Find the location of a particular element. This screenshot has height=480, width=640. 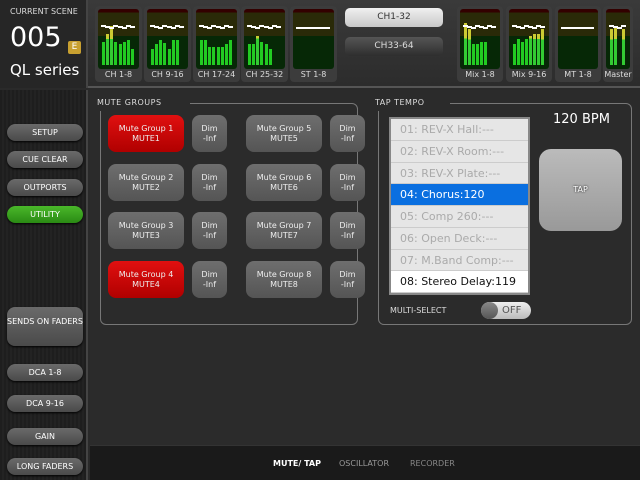

bank-ch1-32-button: CH1-32 is located at coordinates (394, 17).